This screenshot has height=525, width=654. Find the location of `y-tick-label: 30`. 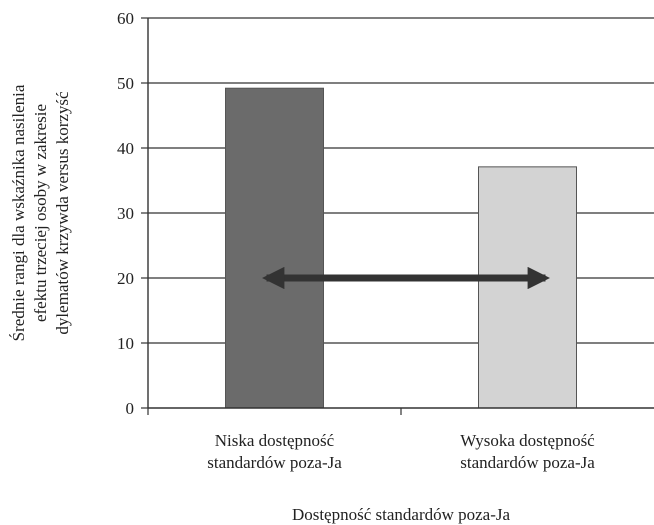

y-tick-label: 30 is located at coordinates (125, 213).